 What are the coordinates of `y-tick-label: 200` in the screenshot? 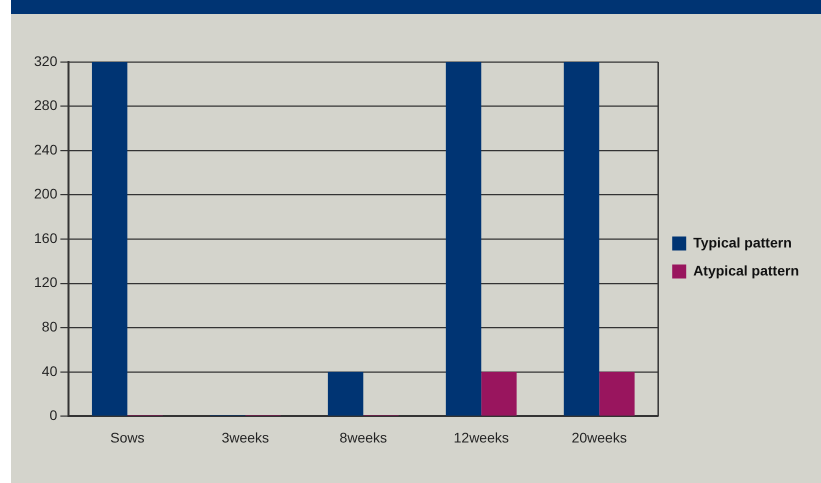 It's located at (46, 194).